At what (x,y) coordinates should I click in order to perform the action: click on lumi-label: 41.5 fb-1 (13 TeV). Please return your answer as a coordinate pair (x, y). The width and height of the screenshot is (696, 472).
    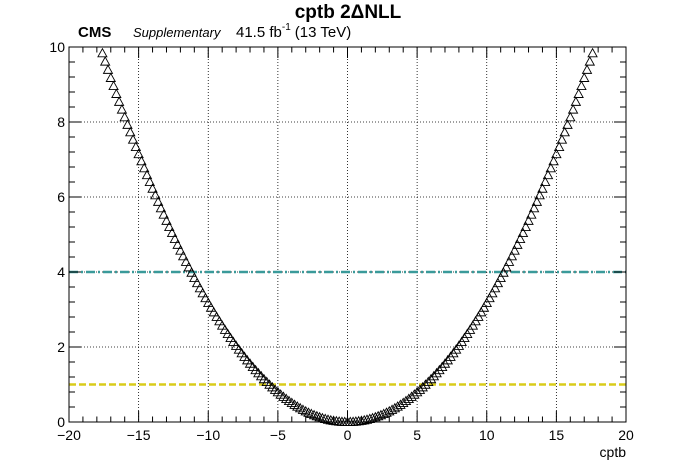
    Looking at the image, I should click on (293, 31).